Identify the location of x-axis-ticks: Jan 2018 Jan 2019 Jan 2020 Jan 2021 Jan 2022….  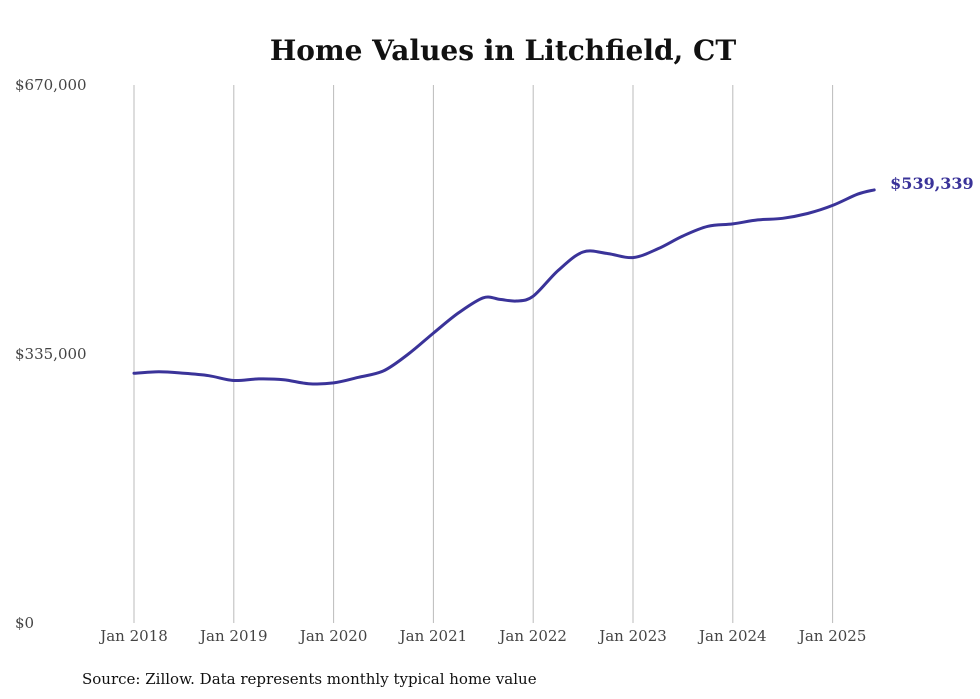
(482, 636).